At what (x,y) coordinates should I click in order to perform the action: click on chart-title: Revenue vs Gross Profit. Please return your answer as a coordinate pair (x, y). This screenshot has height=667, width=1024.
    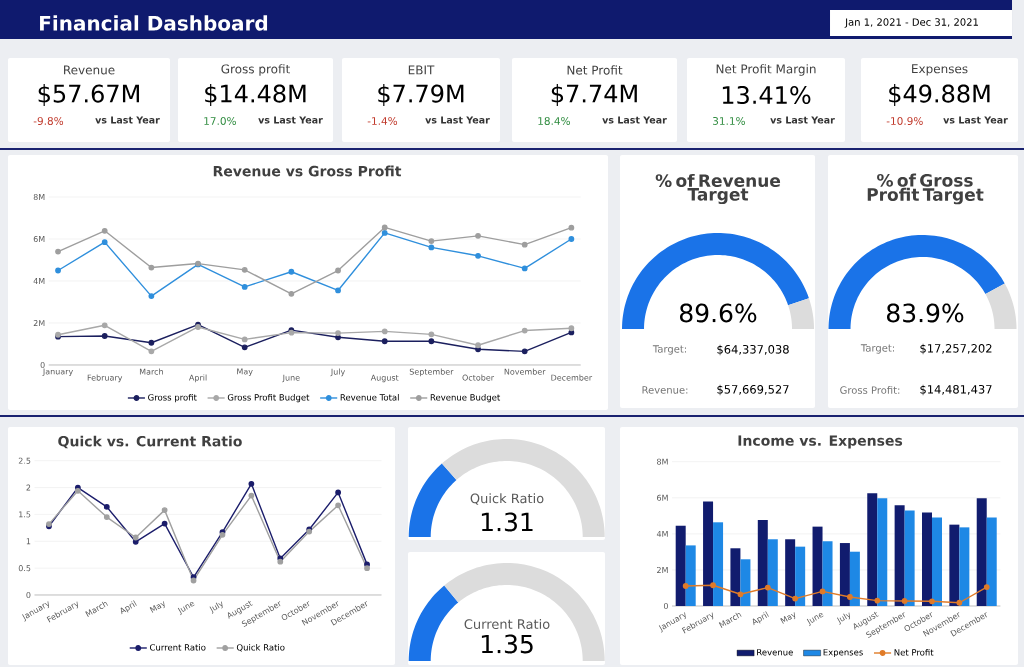
    Looking at the image, I should click on (307, 171).